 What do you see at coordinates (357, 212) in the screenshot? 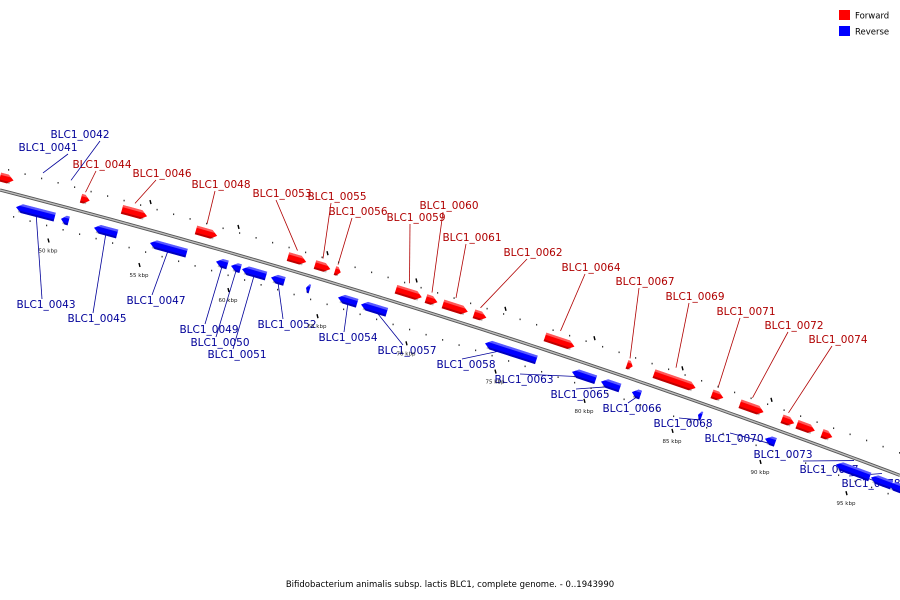
I see `svg-text: BLC1_0056` at bounding box center [357, 212].